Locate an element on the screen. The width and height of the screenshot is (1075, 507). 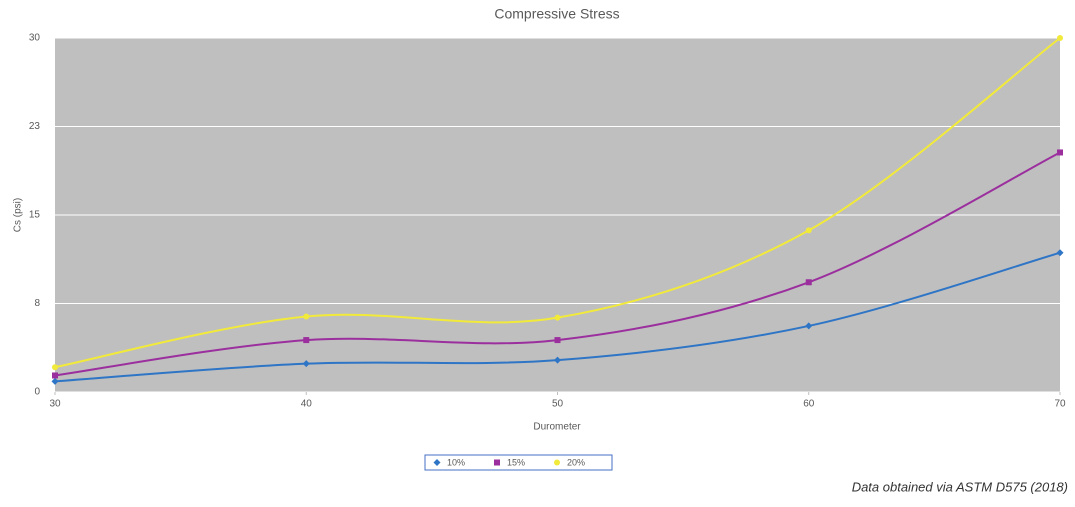
legend-label: 15% is located at coordinates (516, 462).